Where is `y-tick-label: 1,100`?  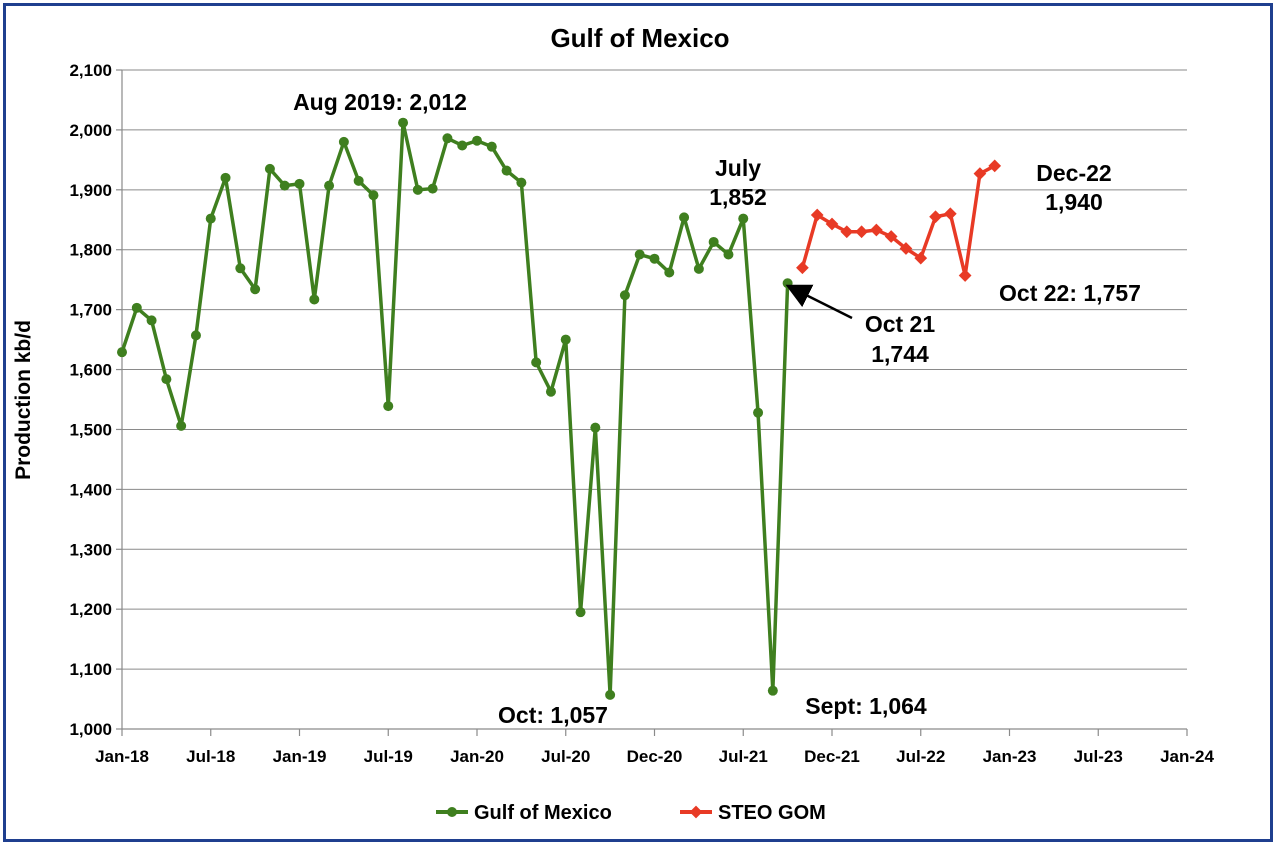 y-tick-label: 1,100 is located at coordinates (90, 669).